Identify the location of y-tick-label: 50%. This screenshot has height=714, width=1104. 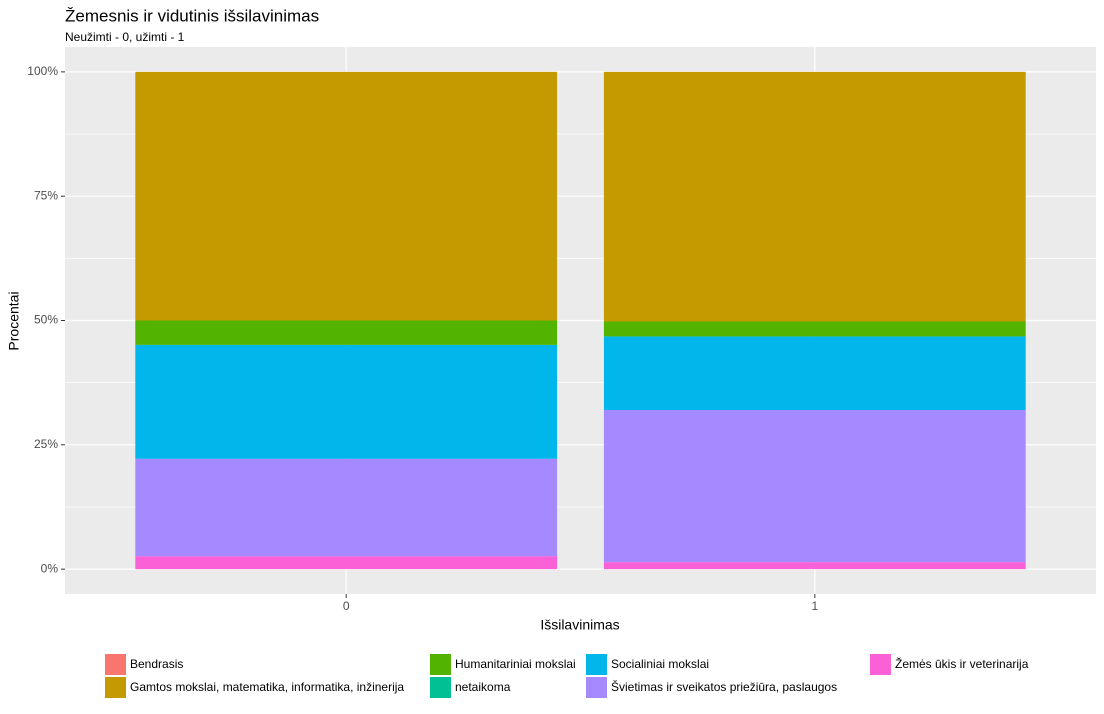
(46, 320).